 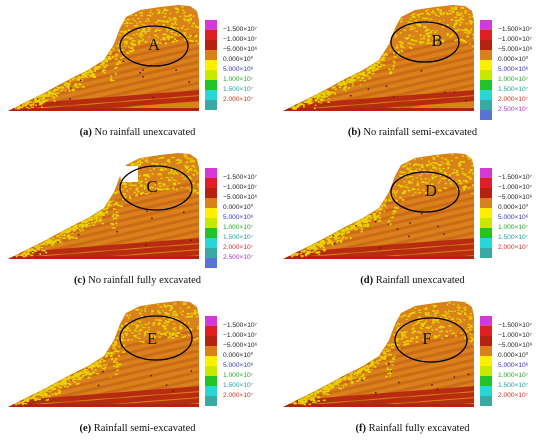 What do you see at coordinates (367, 280) in the screenshot?
I see `caption-letter: (d)` at bounding box center [367, 280].